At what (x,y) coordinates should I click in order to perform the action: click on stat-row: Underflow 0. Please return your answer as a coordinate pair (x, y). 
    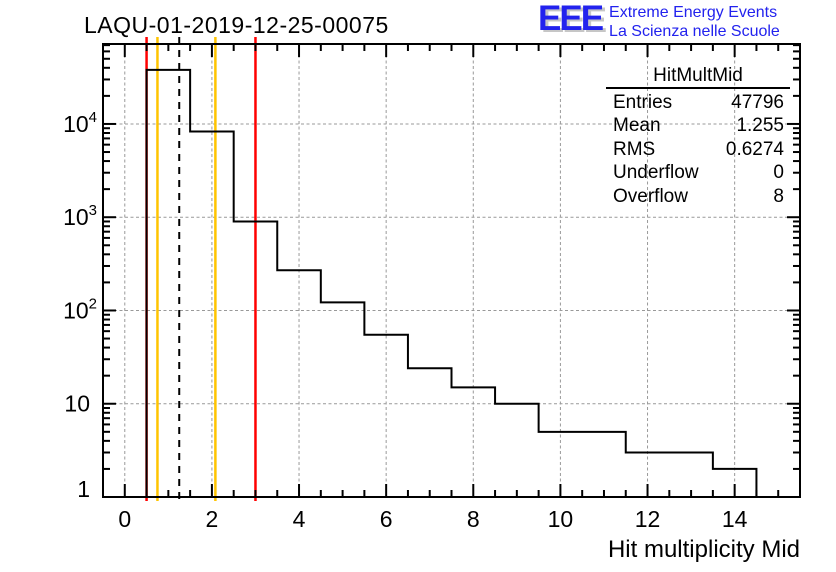
    Looking at the image, I should click on (698, 174).